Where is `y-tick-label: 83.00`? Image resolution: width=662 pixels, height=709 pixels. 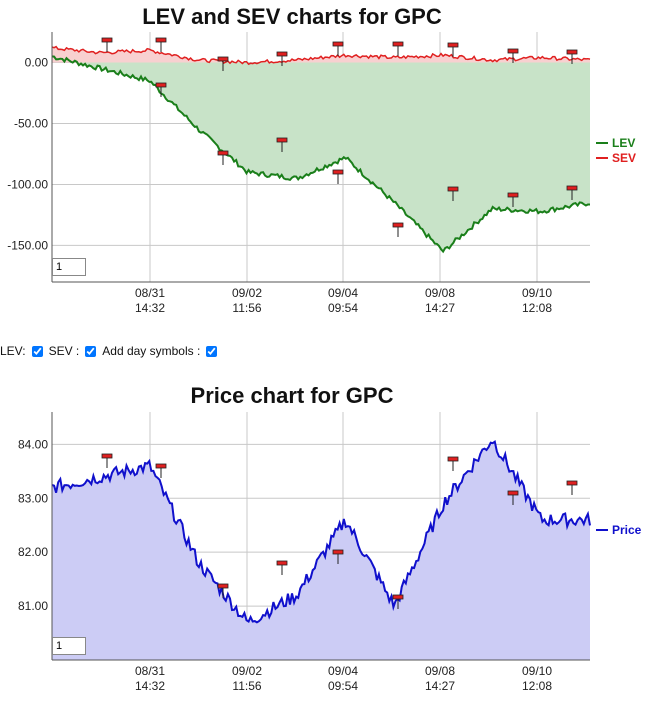 y-tick-label: 83.00 is located at coordinates (33, 498).